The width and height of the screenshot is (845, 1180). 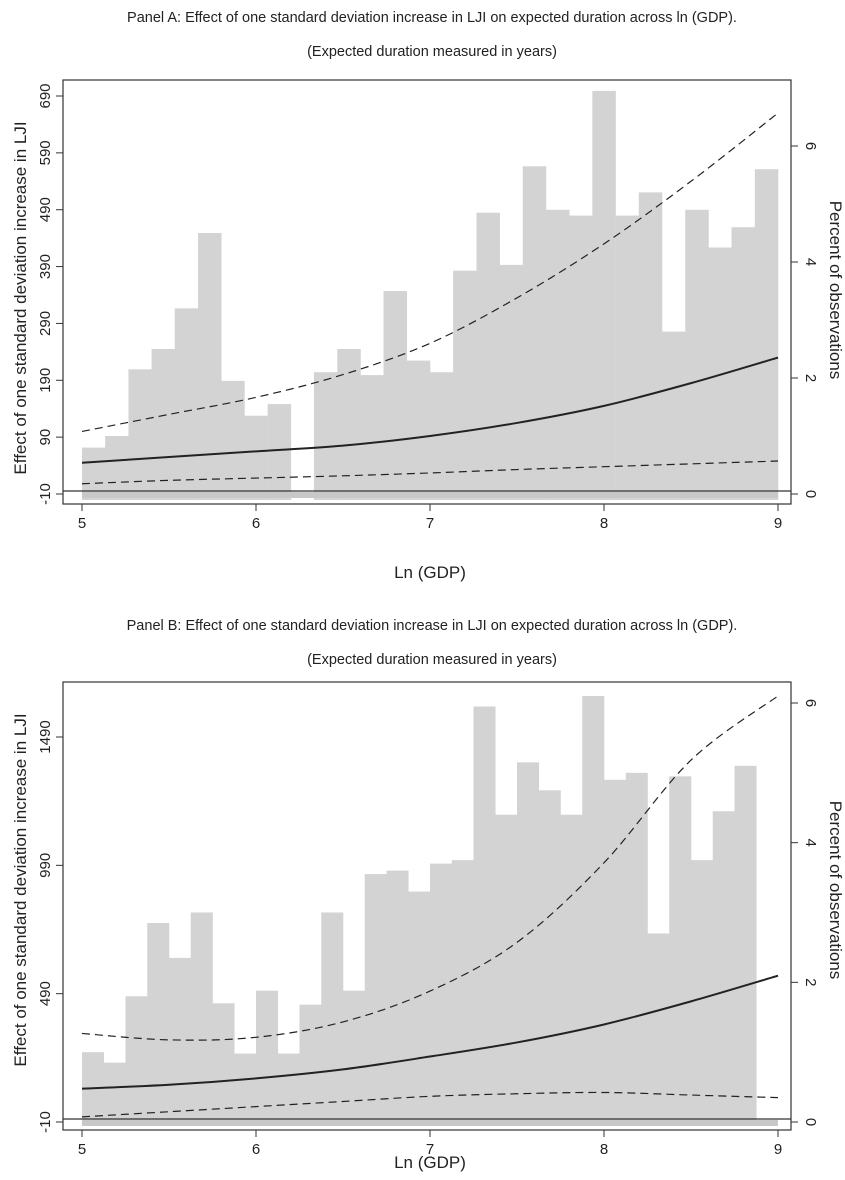 What do you see at coordinates (45, 95) in the screenshot?
I see `panel-a-y-tick-label: 690` at bounding box center [45, 95].